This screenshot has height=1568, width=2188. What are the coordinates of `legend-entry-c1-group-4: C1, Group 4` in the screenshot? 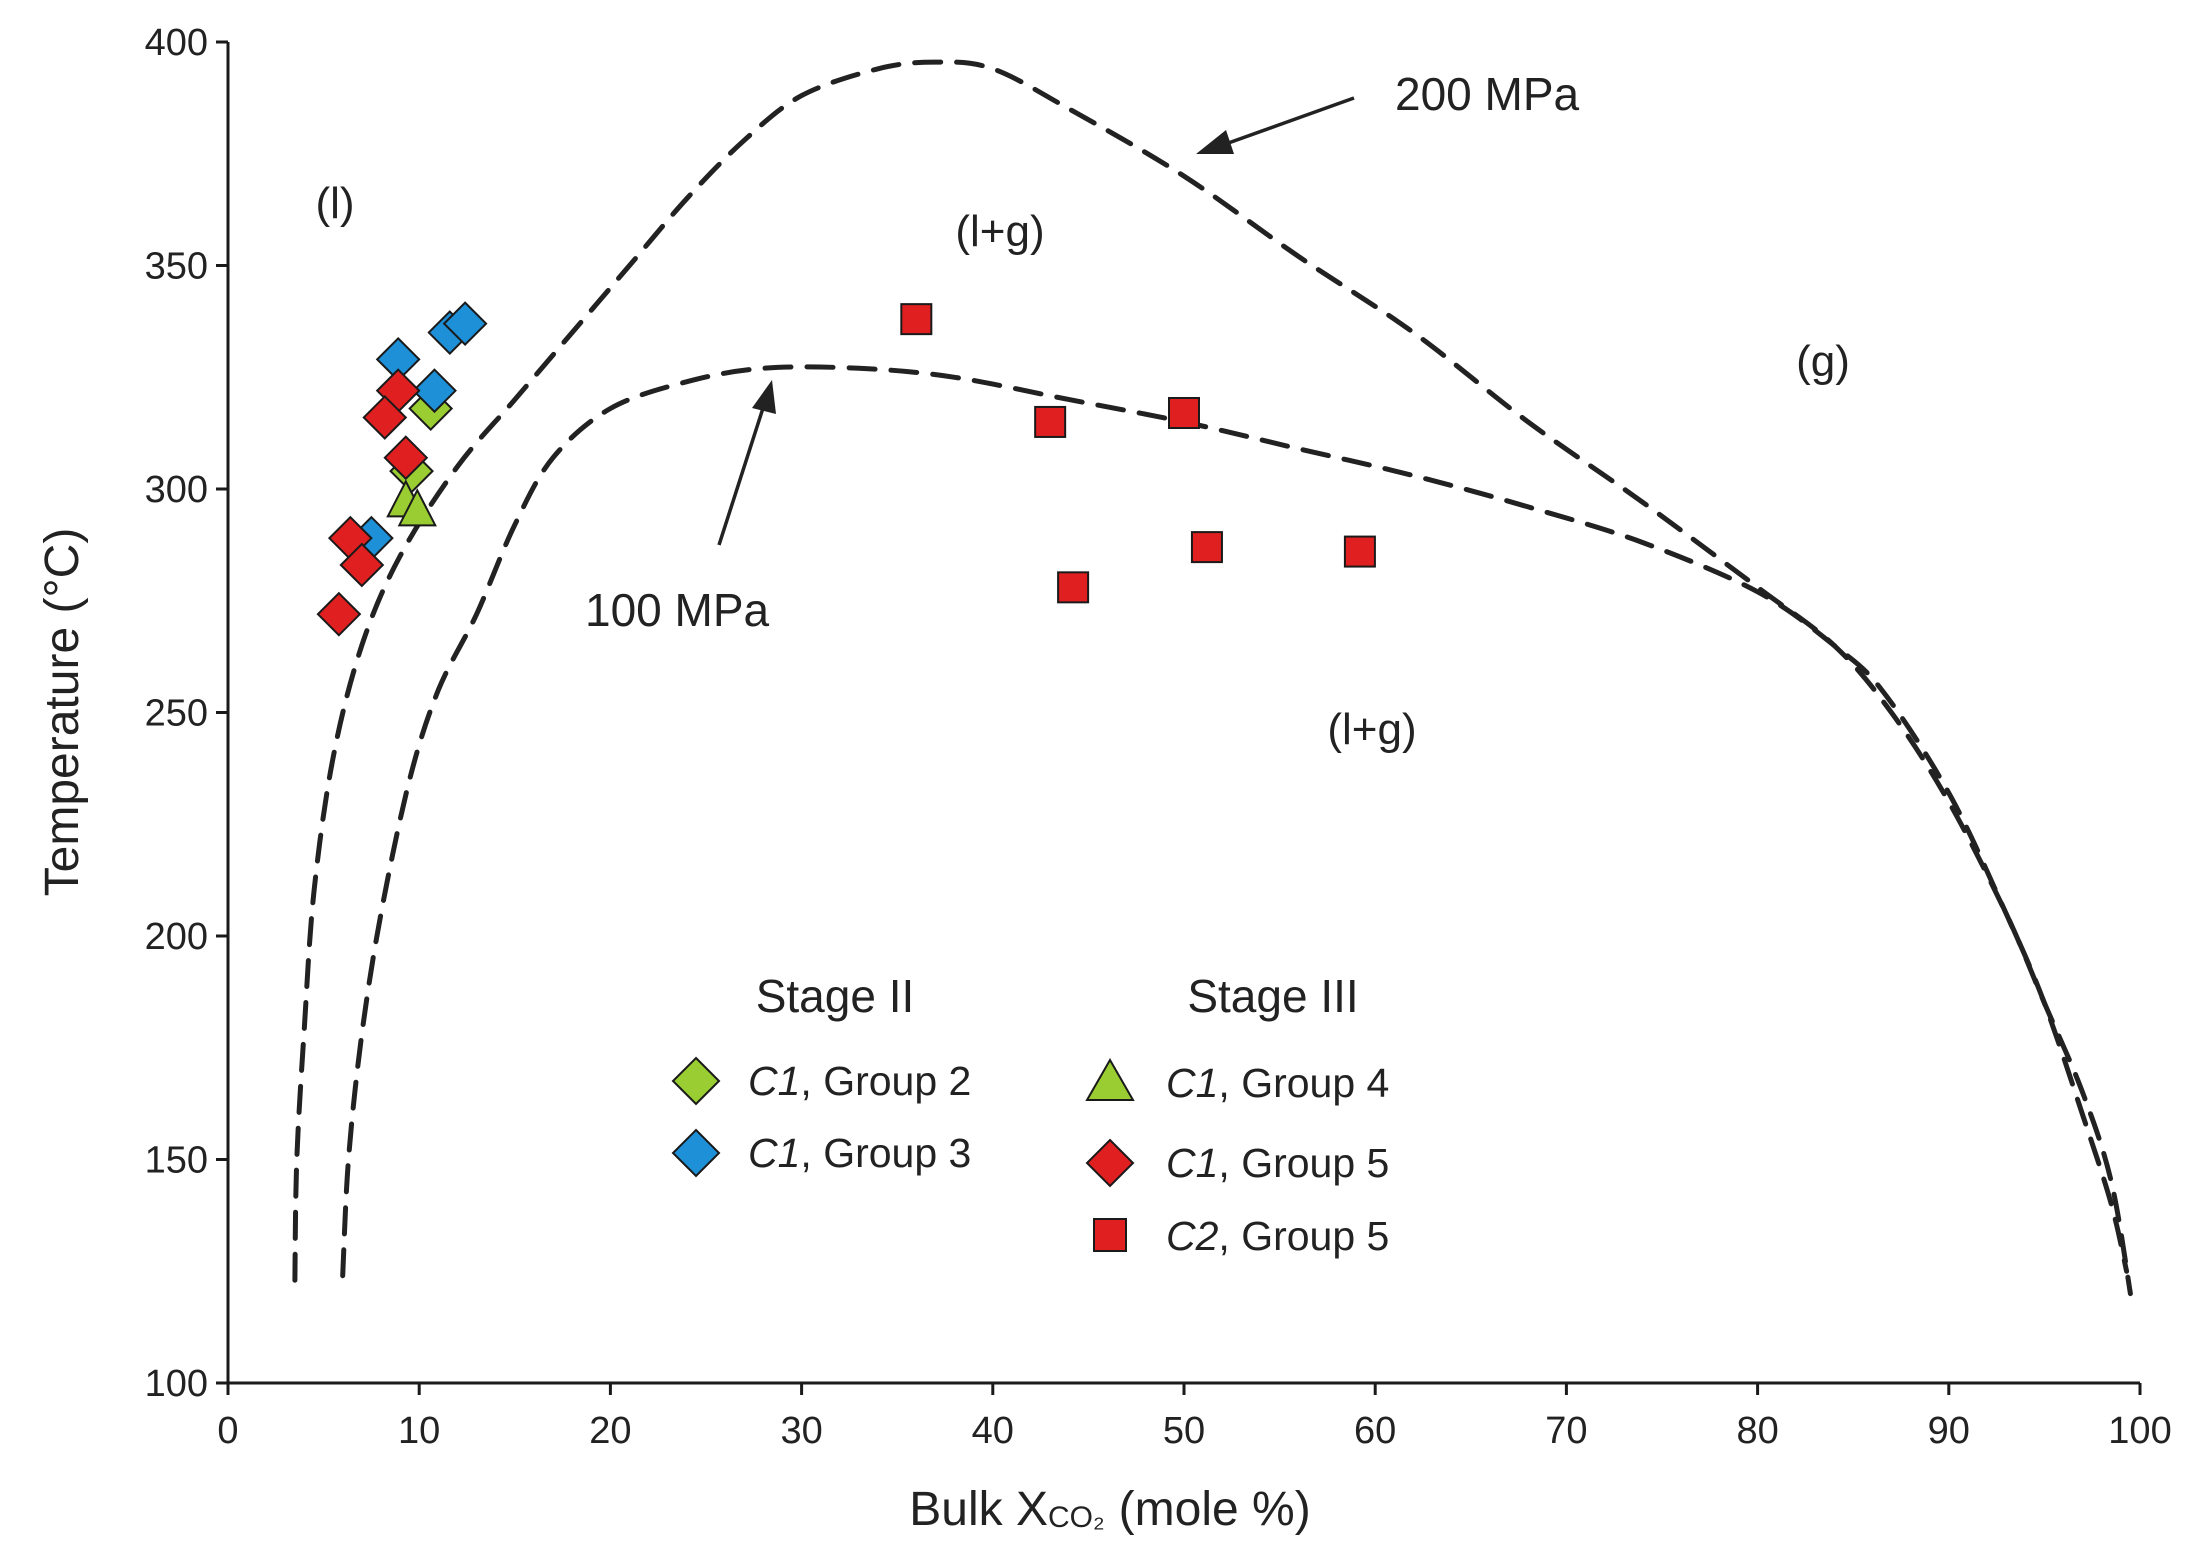 It's located at (1237, 1081).